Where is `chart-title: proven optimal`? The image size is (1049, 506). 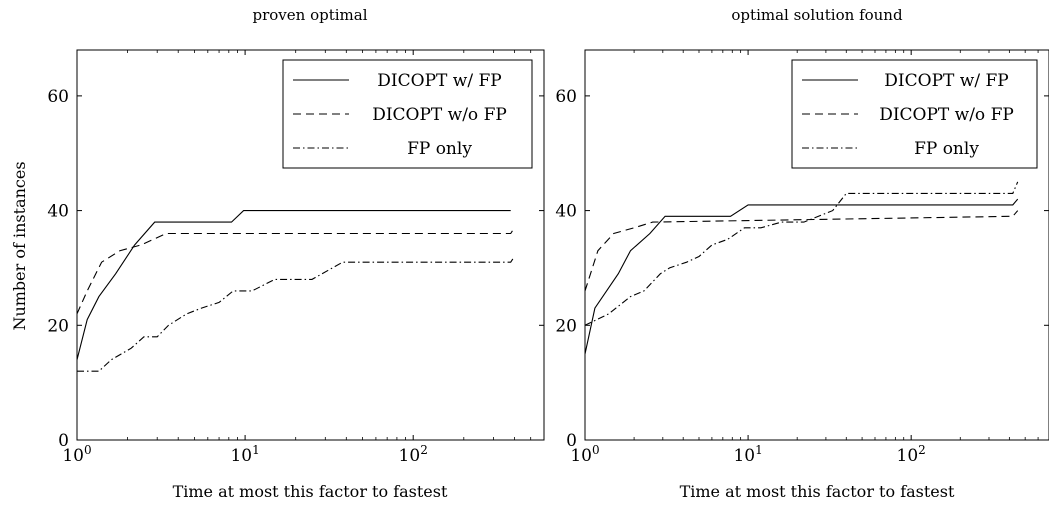 chart-title: proven optimal is located at coordinates (309, 15).